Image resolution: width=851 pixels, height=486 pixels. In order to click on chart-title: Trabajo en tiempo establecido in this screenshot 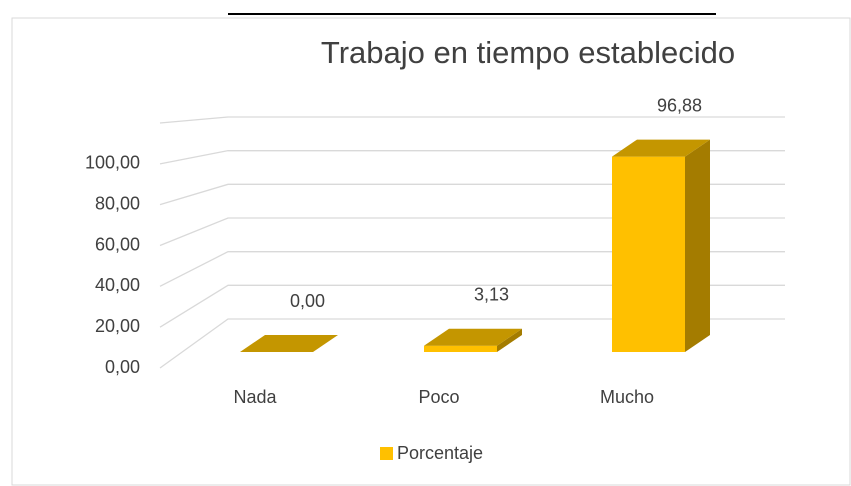, I will do `click(528, 52)`.